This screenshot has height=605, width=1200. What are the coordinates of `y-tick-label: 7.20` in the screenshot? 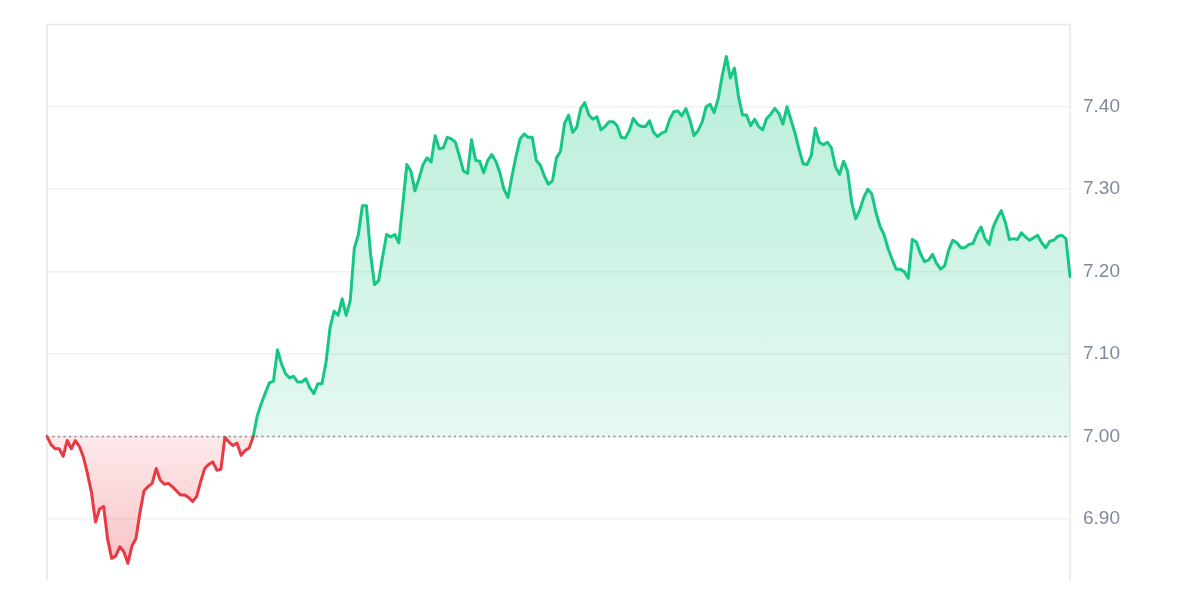 It's located at (1101, 270).